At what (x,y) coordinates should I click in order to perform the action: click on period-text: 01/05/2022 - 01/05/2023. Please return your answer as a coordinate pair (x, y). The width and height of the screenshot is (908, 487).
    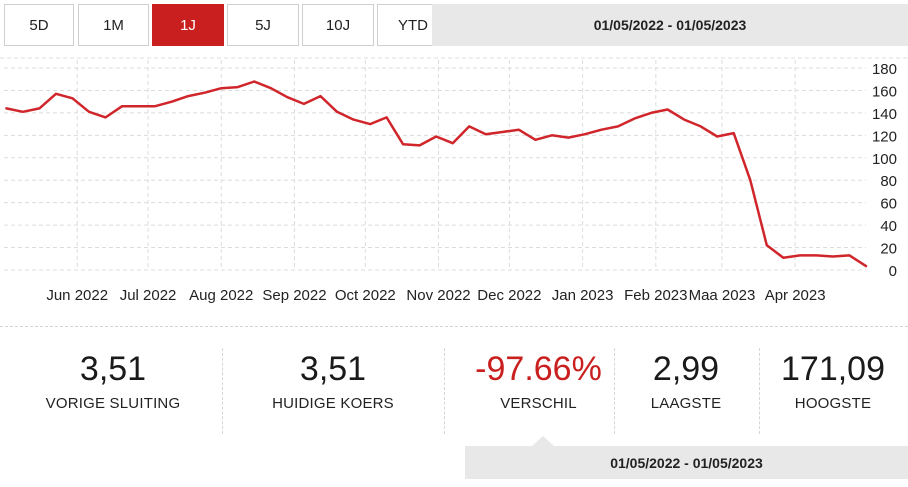
    Looking at the image, I should click on (686, 462).